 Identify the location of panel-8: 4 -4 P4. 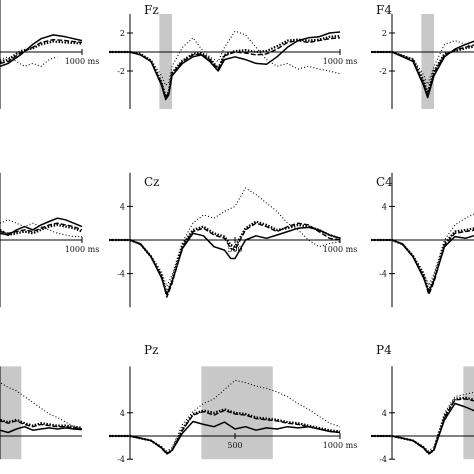
(422, 403).